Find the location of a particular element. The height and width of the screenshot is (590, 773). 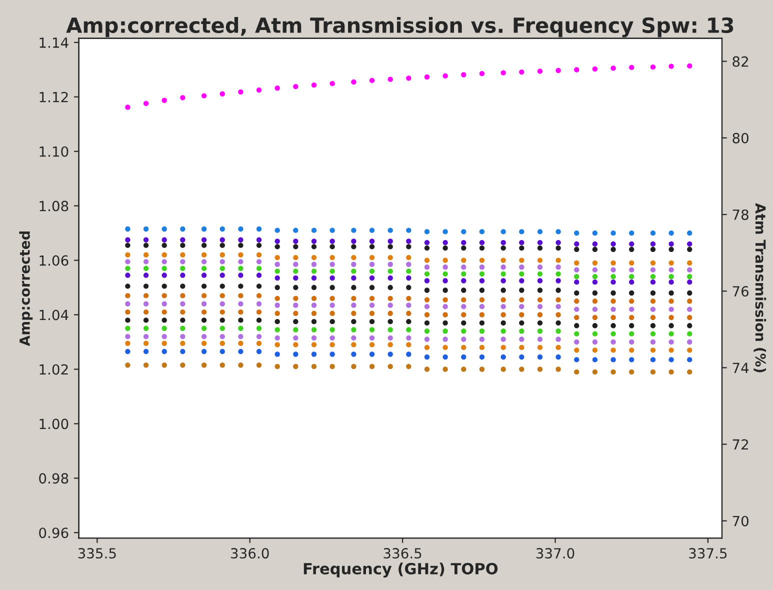

x-tick-label: 336.0 is located at coordinates (250, 553).